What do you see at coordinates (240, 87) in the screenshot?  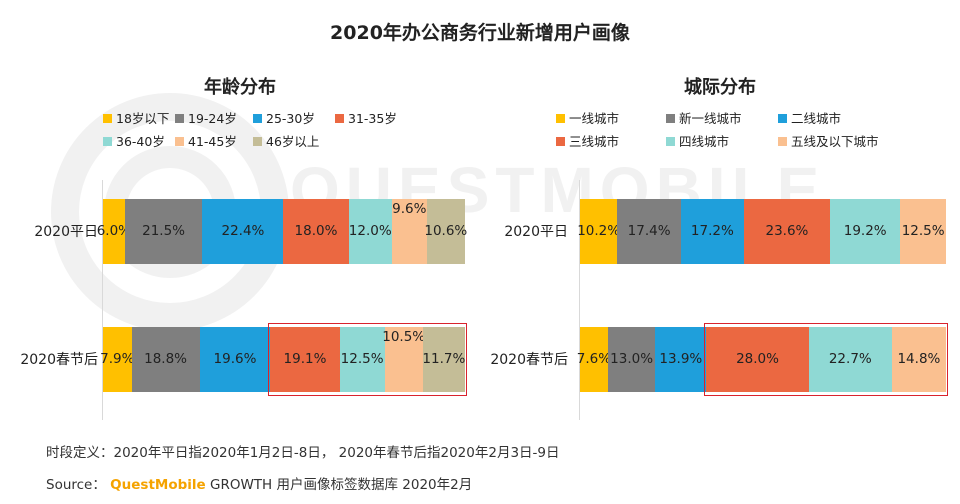 I see `panel-title-age: 年龄分布` at bounding box center [240, 87].